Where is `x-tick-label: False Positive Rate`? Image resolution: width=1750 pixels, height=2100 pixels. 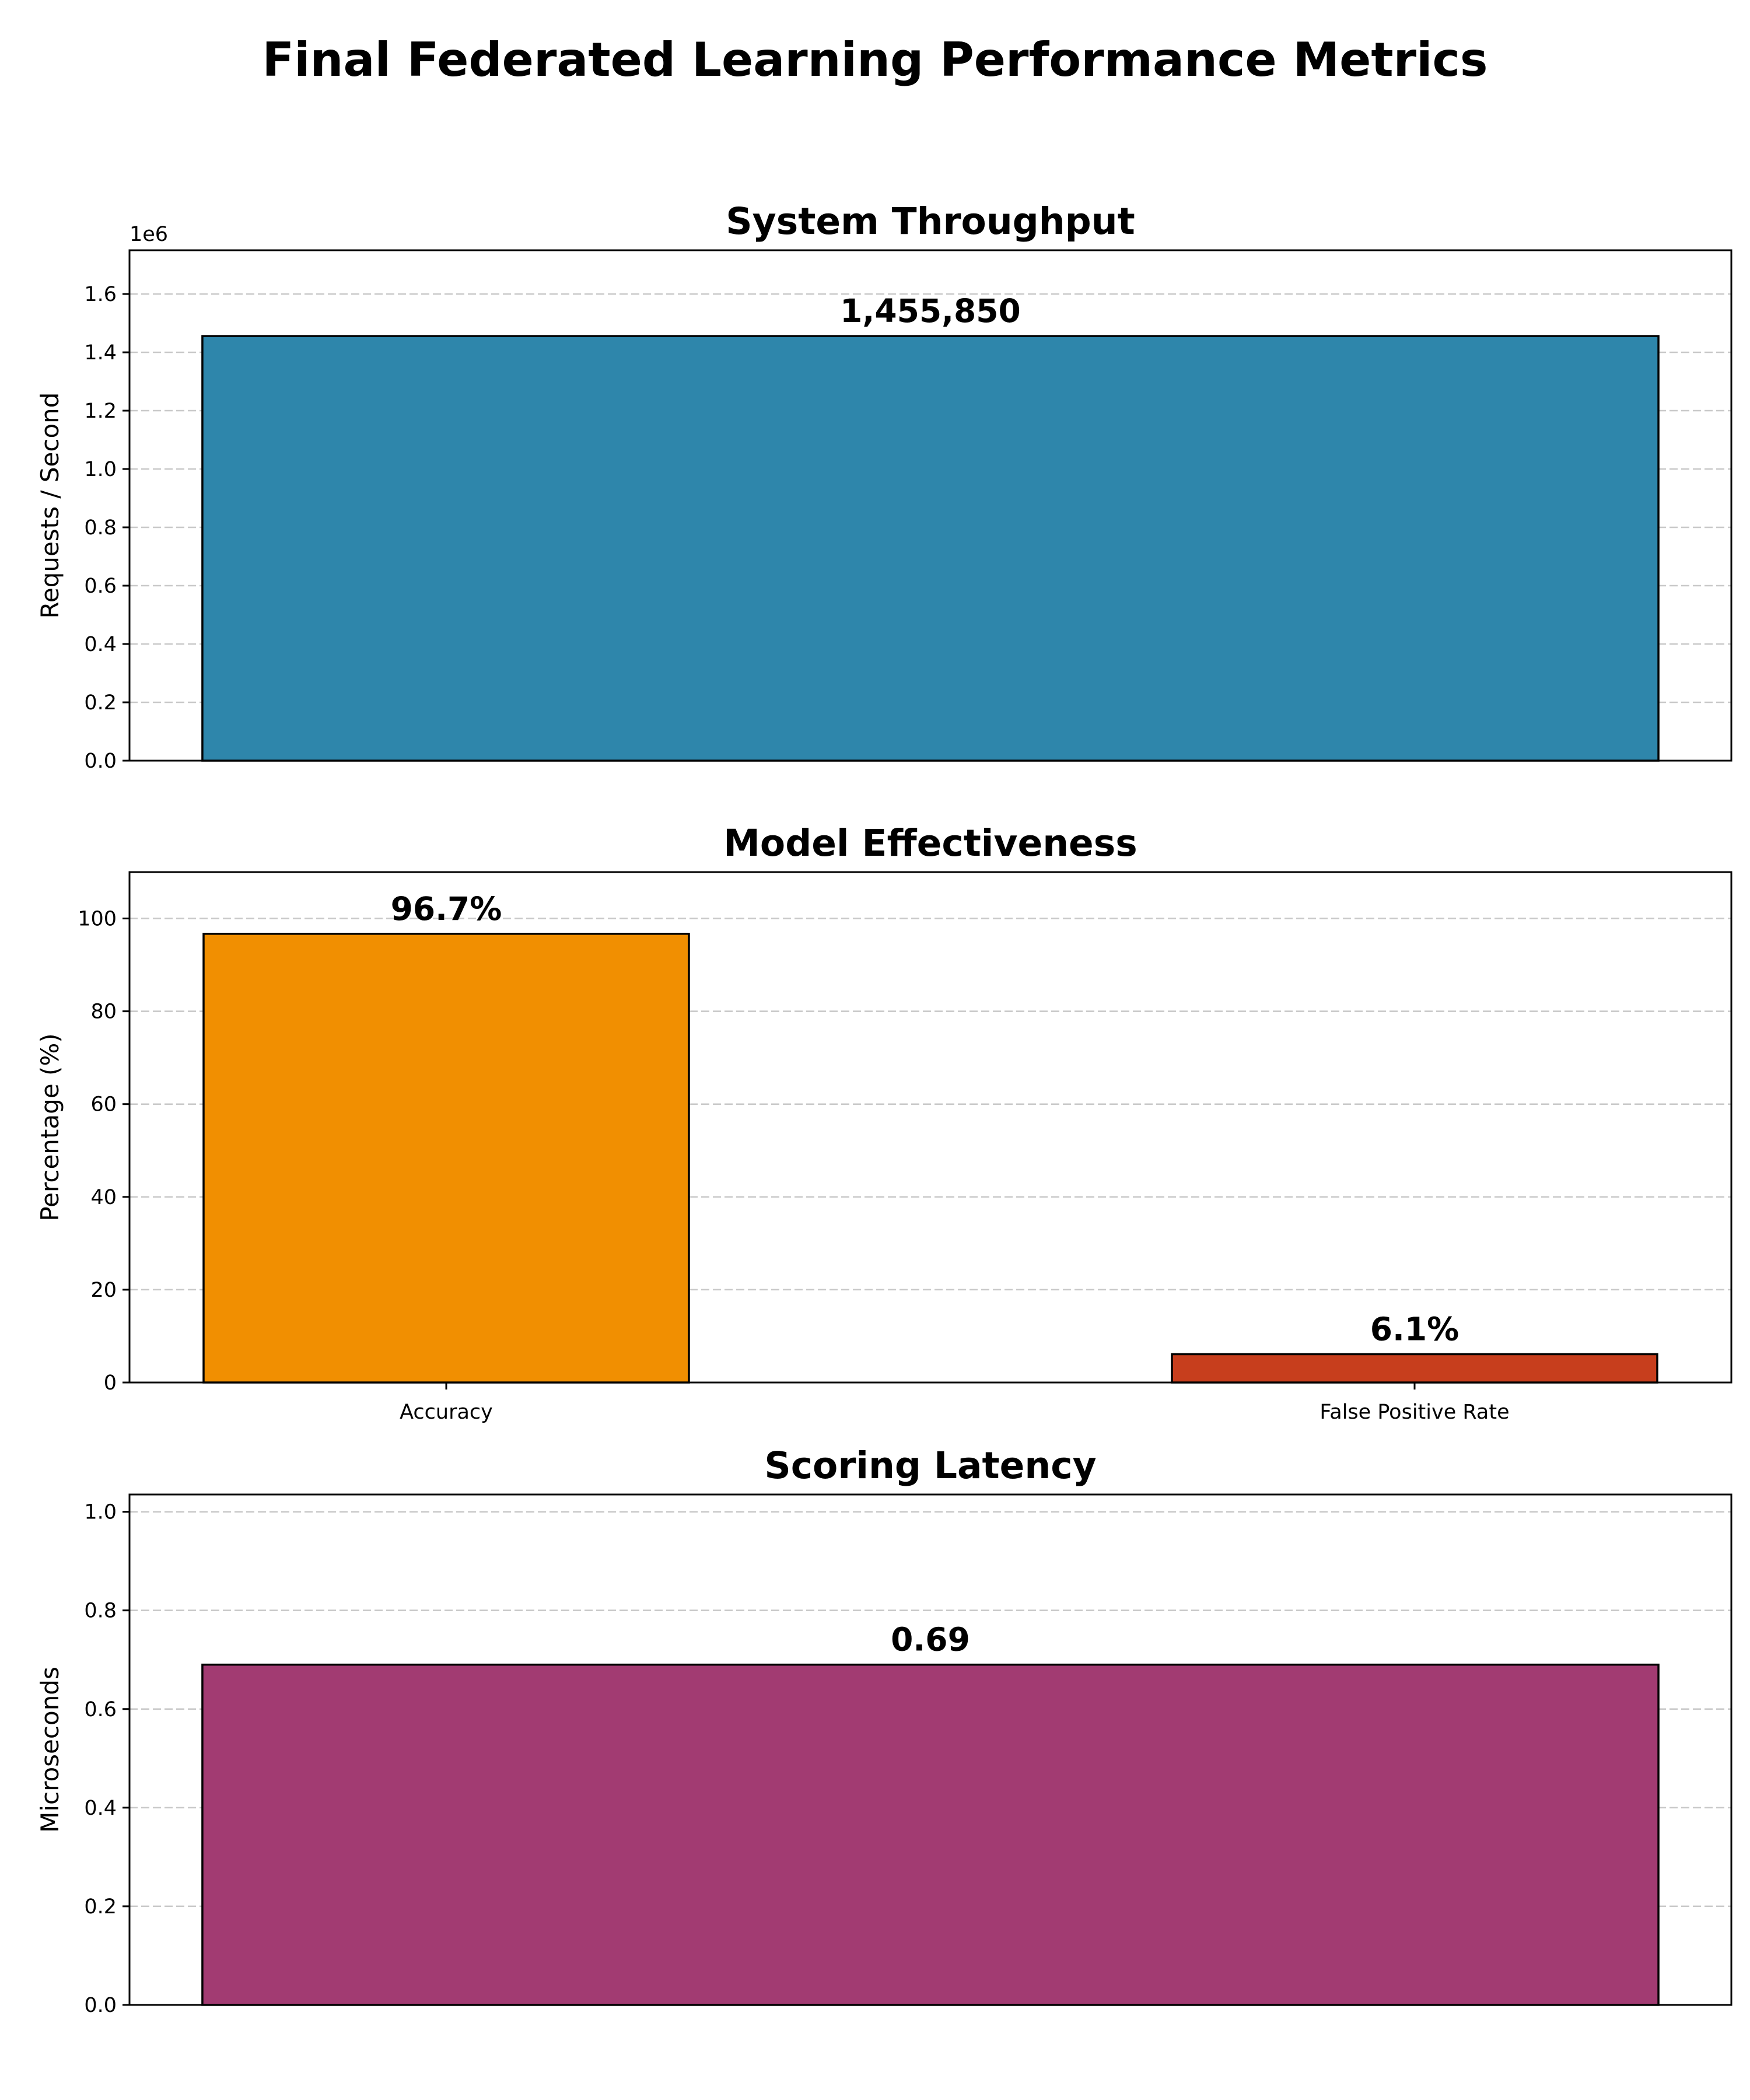 x-tick-label: False Positive Rate is located at coordinates (1414, 1412).